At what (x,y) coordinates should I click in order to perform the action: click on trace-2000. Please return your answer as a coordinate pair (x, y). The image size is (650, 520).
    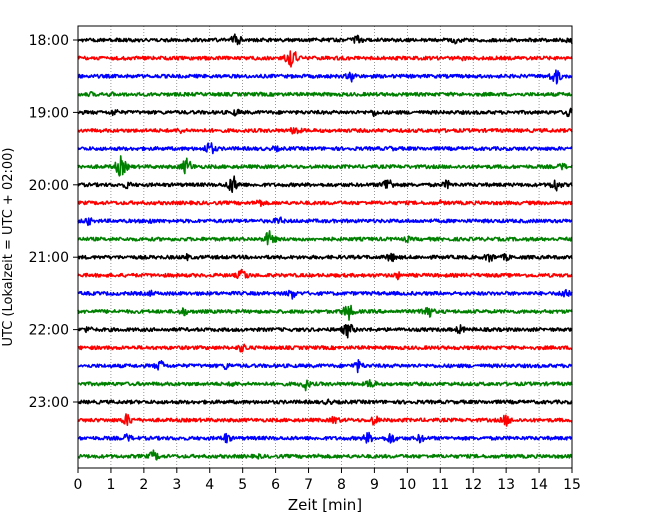
    Looking at the image, I should click on (325, 184).